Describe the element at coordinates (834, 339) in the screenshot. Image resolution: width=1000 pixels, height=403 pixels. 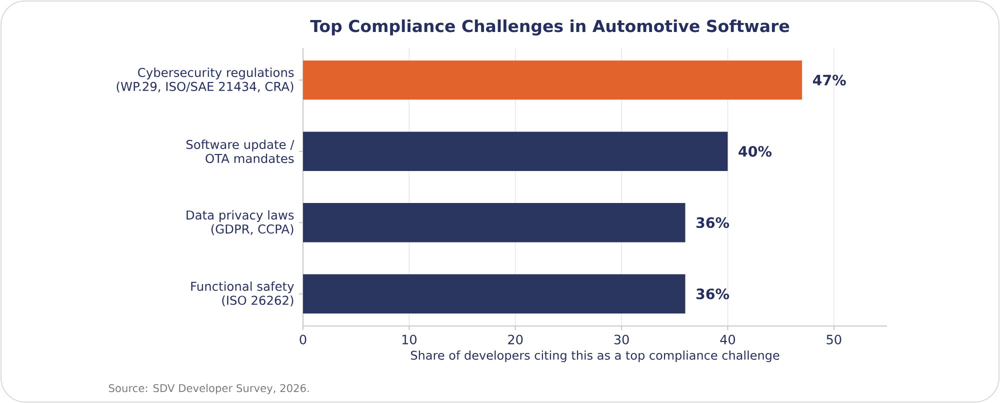
I see `x-tick-label: 50` at that location.